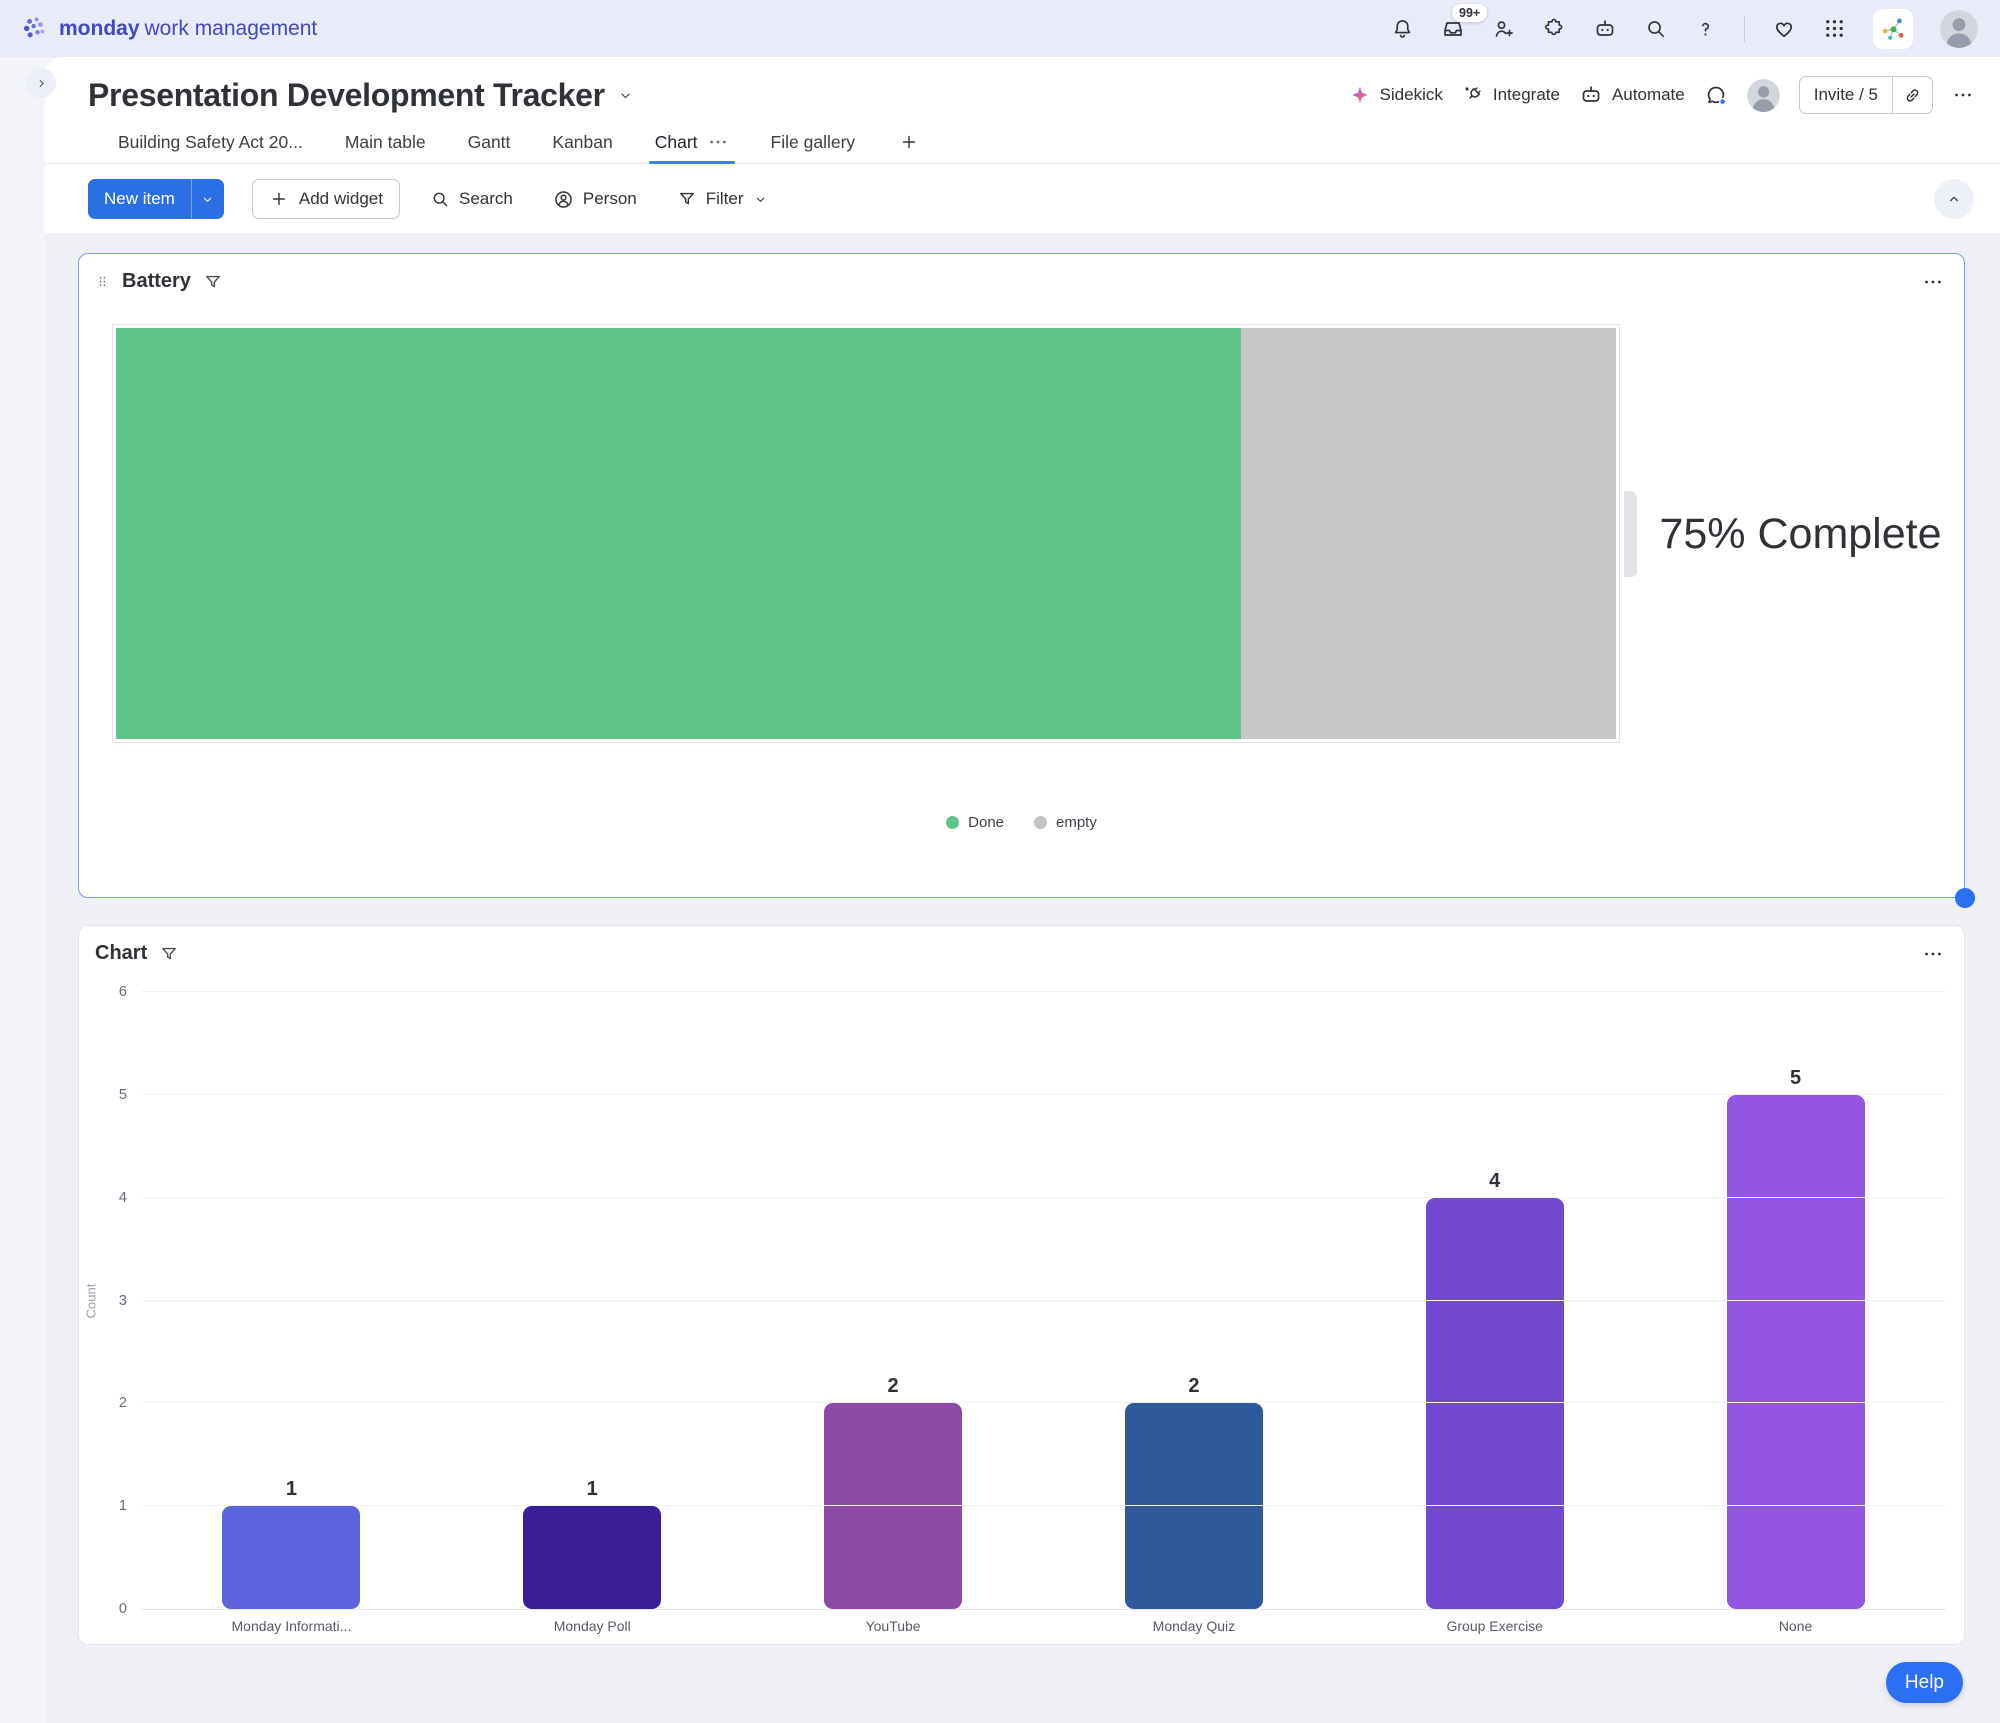 Image resolution: width=2000 pixels, height=1723 pixels. Describe the element at coordinates (156, 281) in the screenshot. I see `battery-widget-title: Battery` at that location.